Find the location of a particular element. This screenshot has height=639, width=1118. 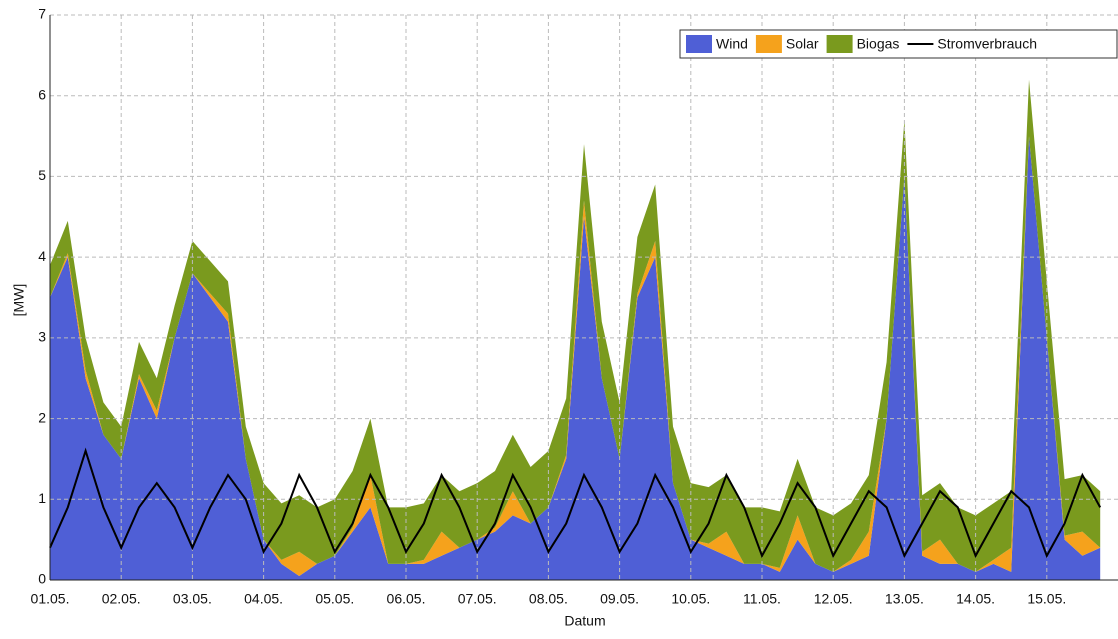

x-tick-label: 10.05. is located at coordinates (690, 599).